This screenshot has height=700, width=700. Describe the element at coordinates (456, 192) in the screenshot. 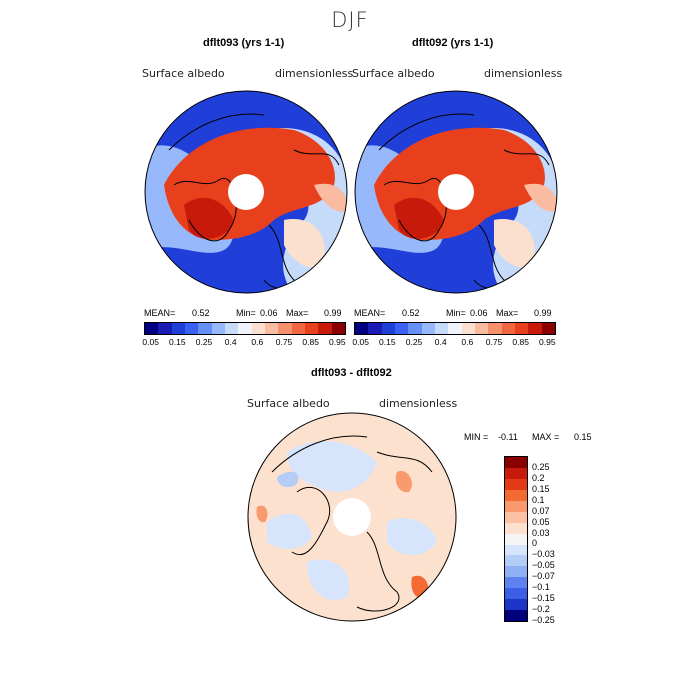

I see `panel2-polar-map` at that location.